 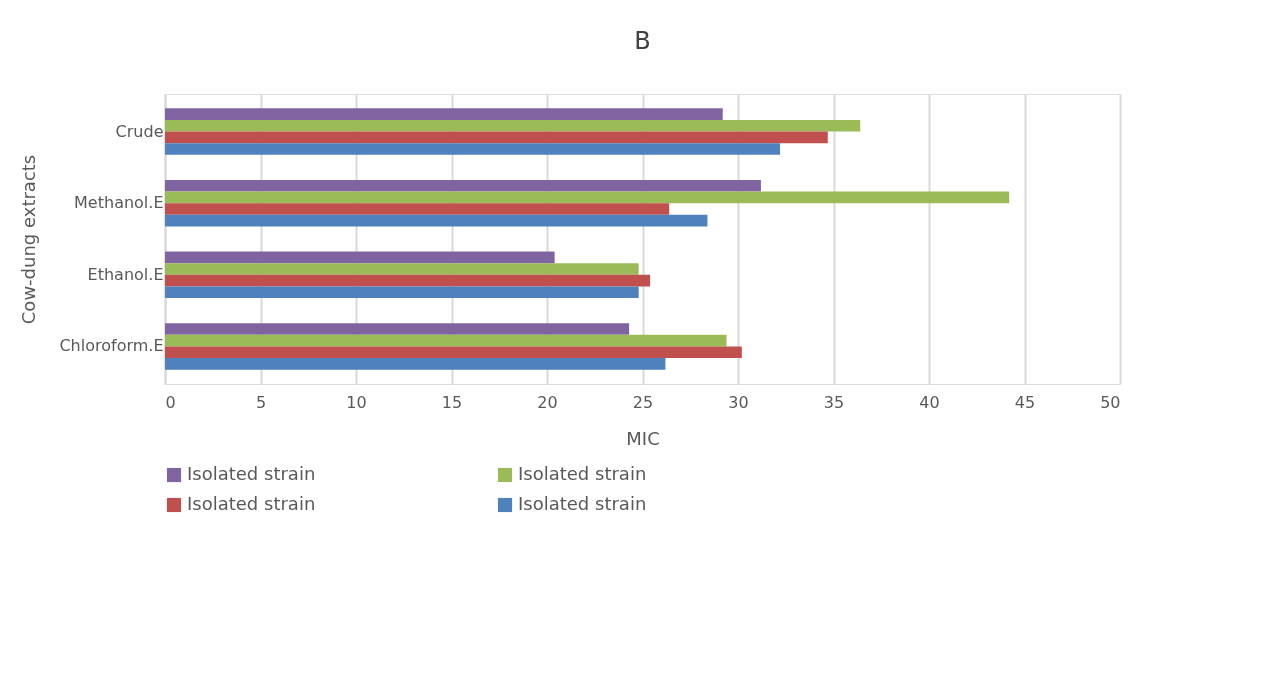 I want to click on chart-title: B, so click(x=642, y=41).